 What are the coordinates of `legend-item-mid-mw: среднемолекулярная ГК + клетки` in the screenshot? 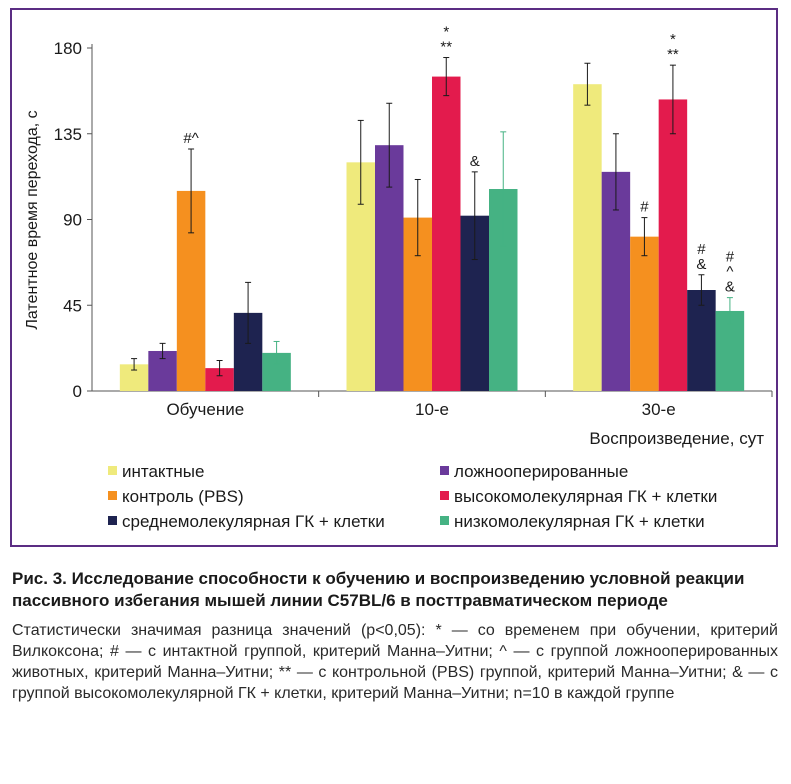 It's located at (246, 522).